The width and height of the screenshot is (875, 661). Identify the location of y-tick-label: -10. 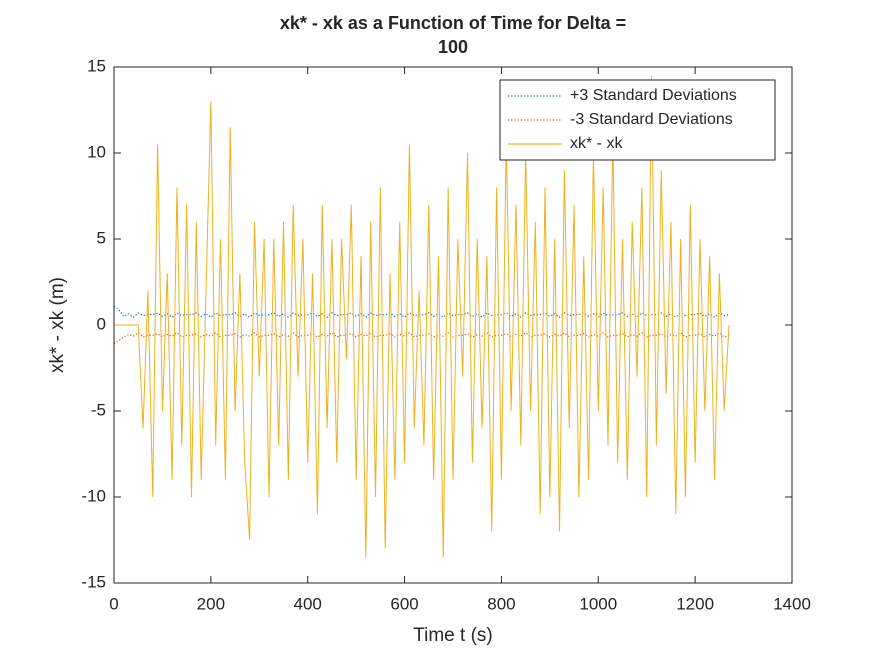
(93, 495).